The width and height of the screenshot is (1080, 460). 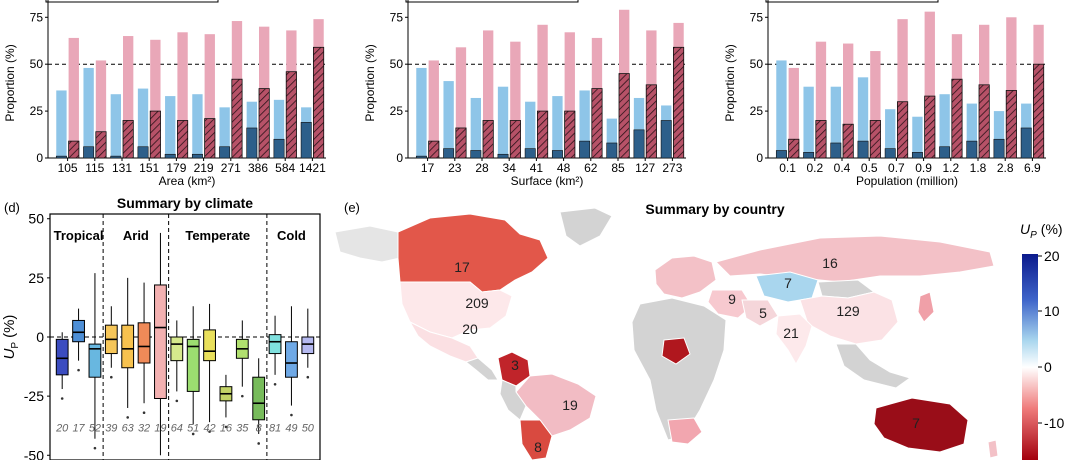 What do you see at coordinates (849, 318) in the screenshot?
I see `country-china` at bounding box center [849, 318].